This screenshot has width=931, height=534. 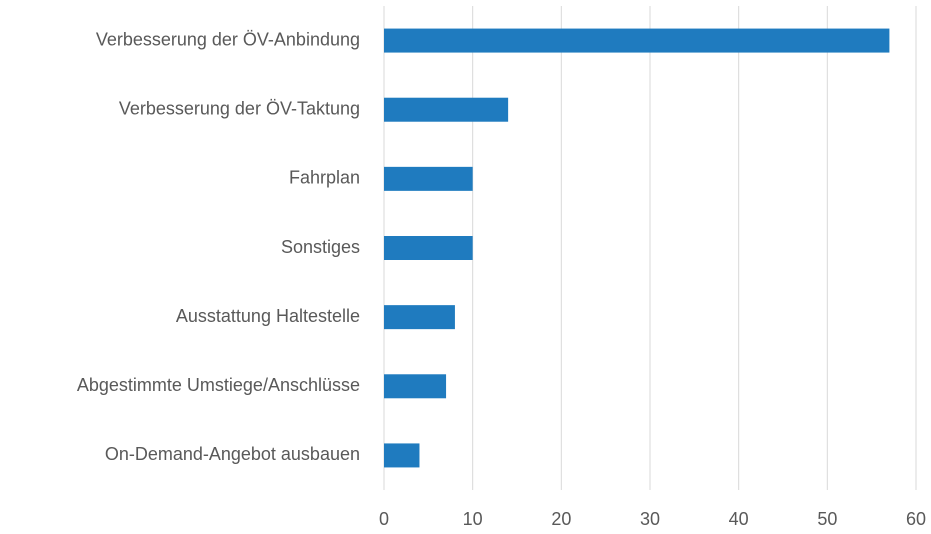 What do you see at coordinates (561, 519) in the screenshot?
I see `x-tick-label: 20` at bounding box center [561, 519].